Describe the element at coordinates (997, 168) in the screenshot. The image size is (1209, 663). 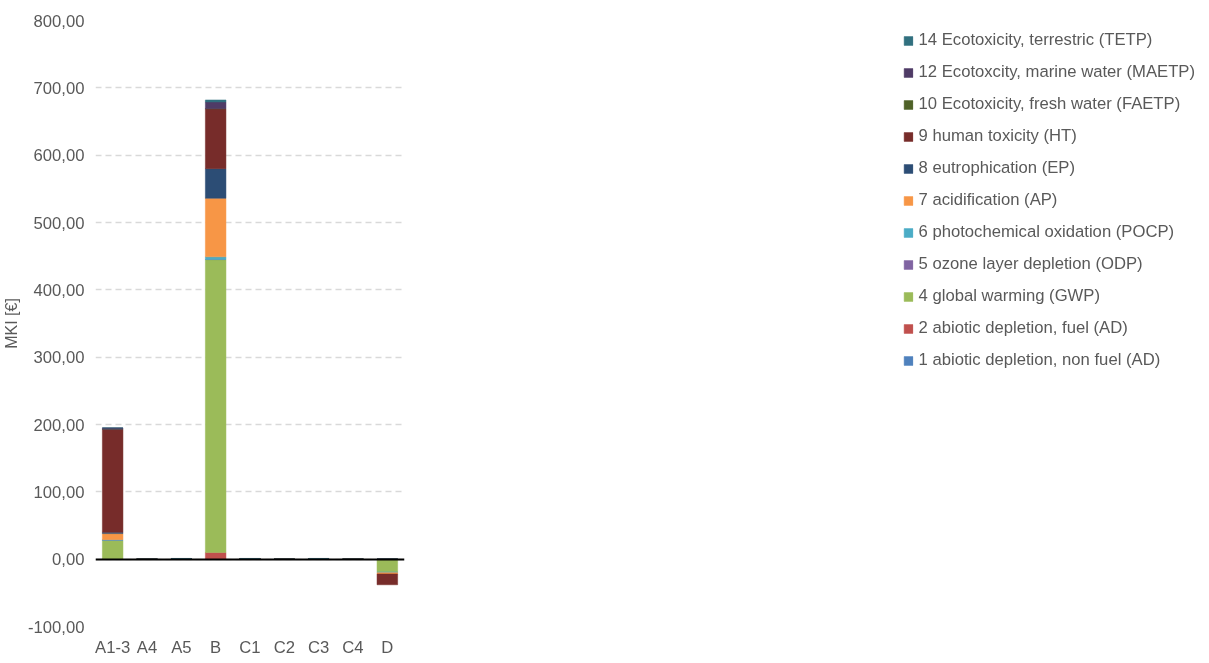
I see `legend-label: 8 eutrophication (EP)` at that location.